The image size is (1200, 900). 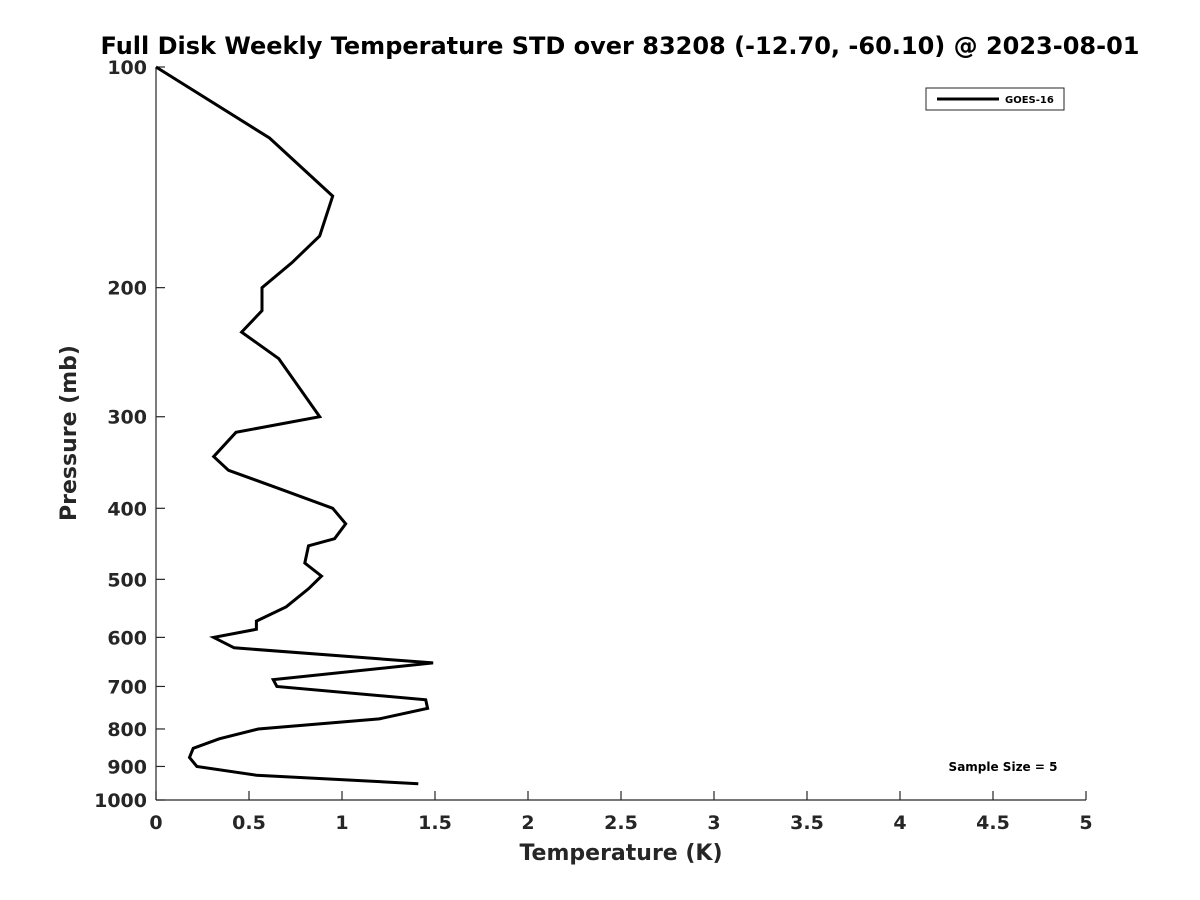 I want to click on legend-label: GOES-16, so click(x=1029, y=100).